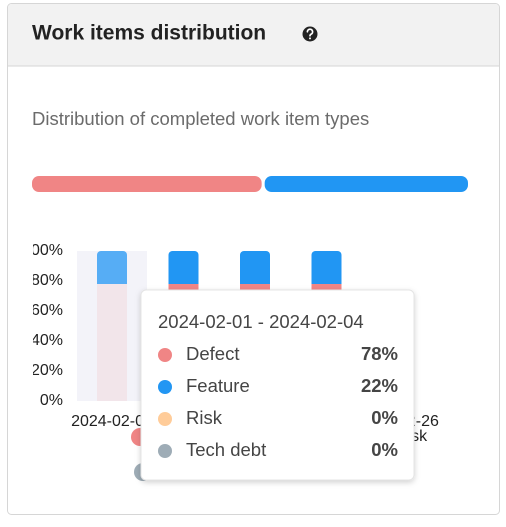 The height and width of the screenshot is (527, 506). I want to click on tooltip-label: Tech debt, so click(226, 449).